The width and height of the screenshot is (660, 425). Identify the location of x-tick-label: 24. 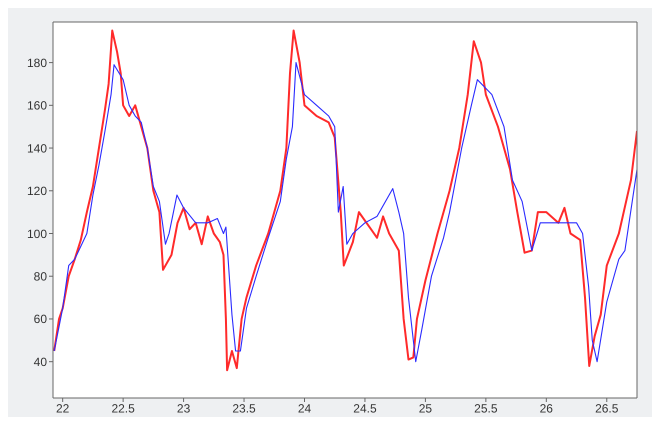
(305, 409).